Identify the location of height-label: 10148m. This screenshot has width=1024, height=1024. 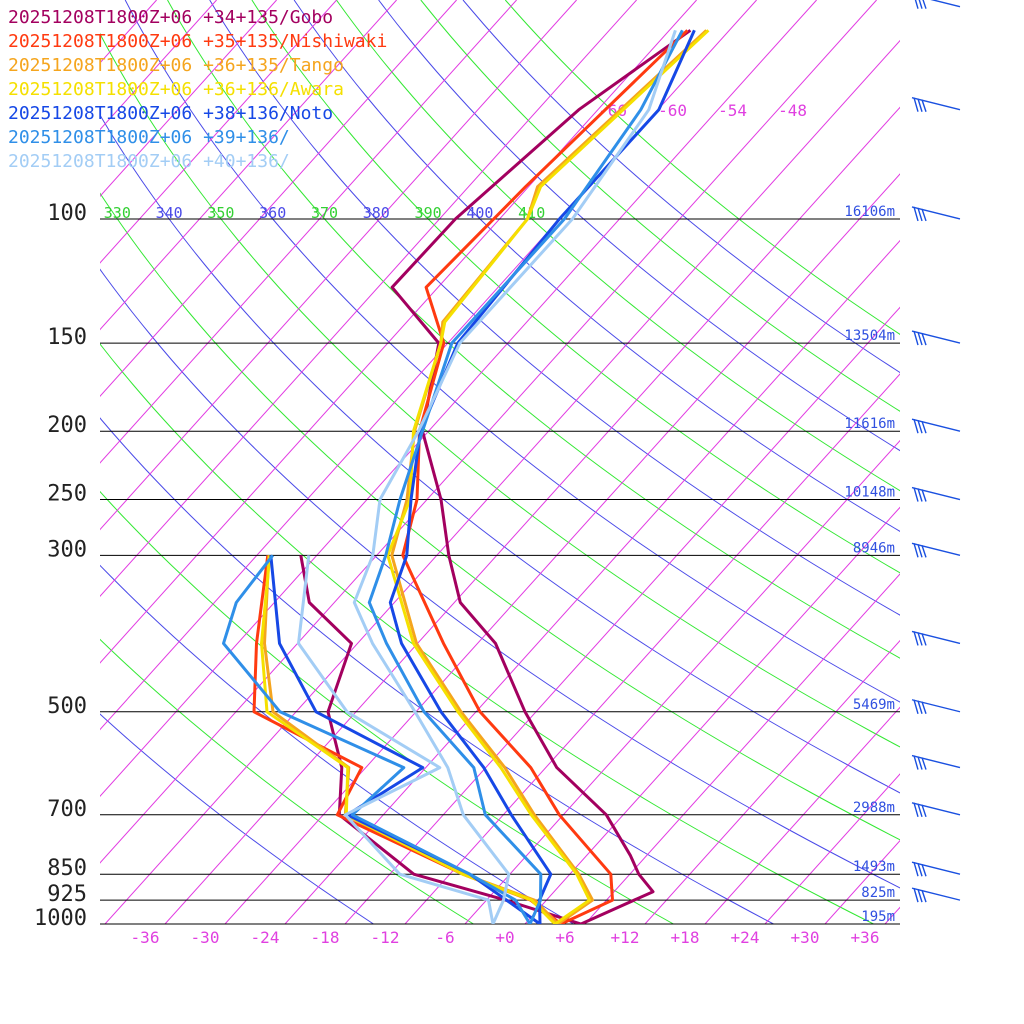
(869, 493).